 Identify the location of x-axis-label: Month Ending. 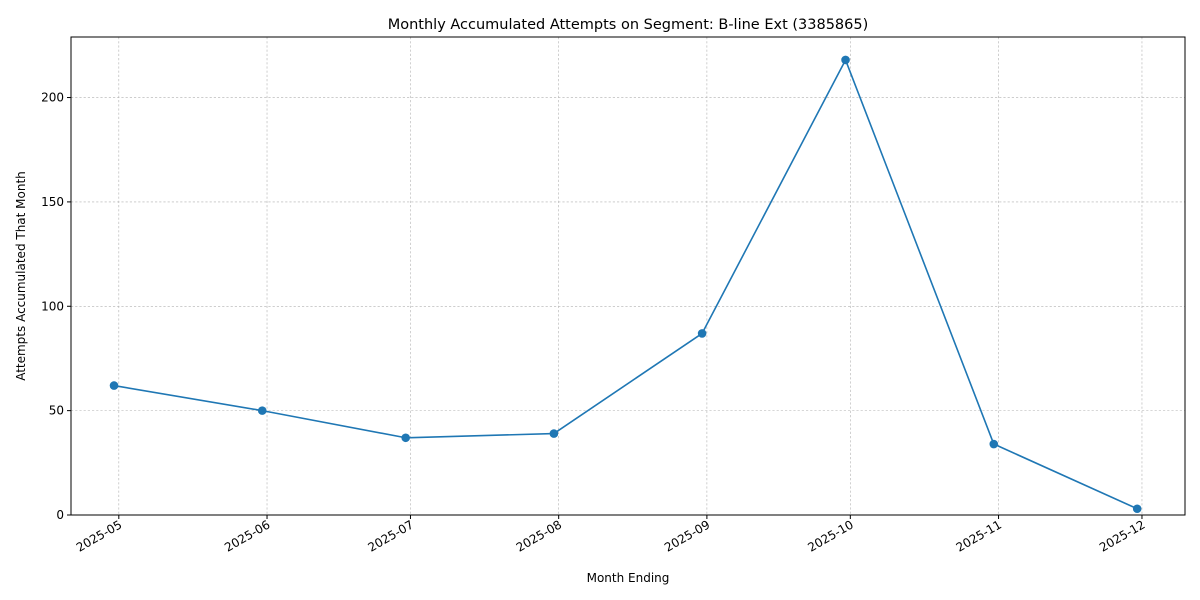
(628, 578).